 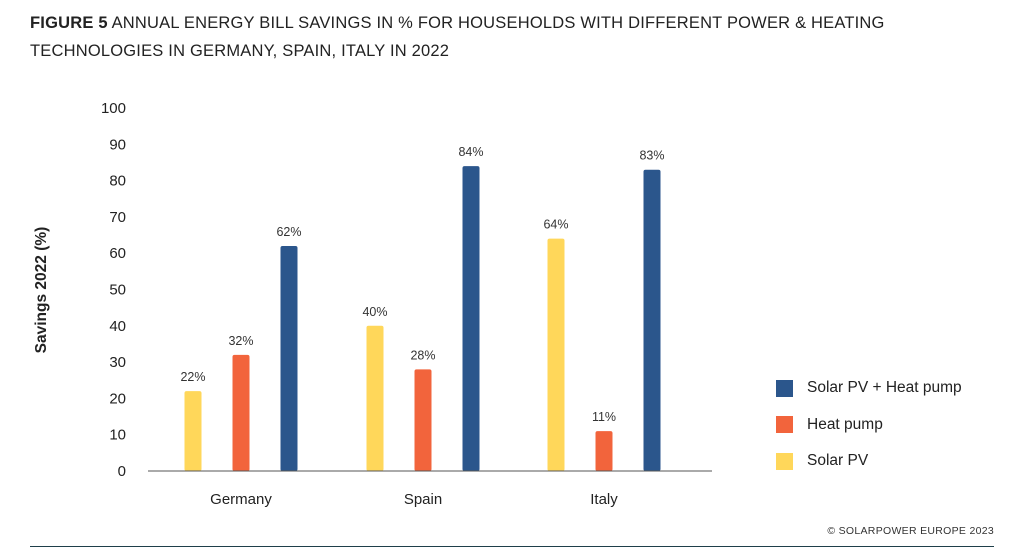 I want to click on bar-value-label: 28%, so click(x=422, y=355).